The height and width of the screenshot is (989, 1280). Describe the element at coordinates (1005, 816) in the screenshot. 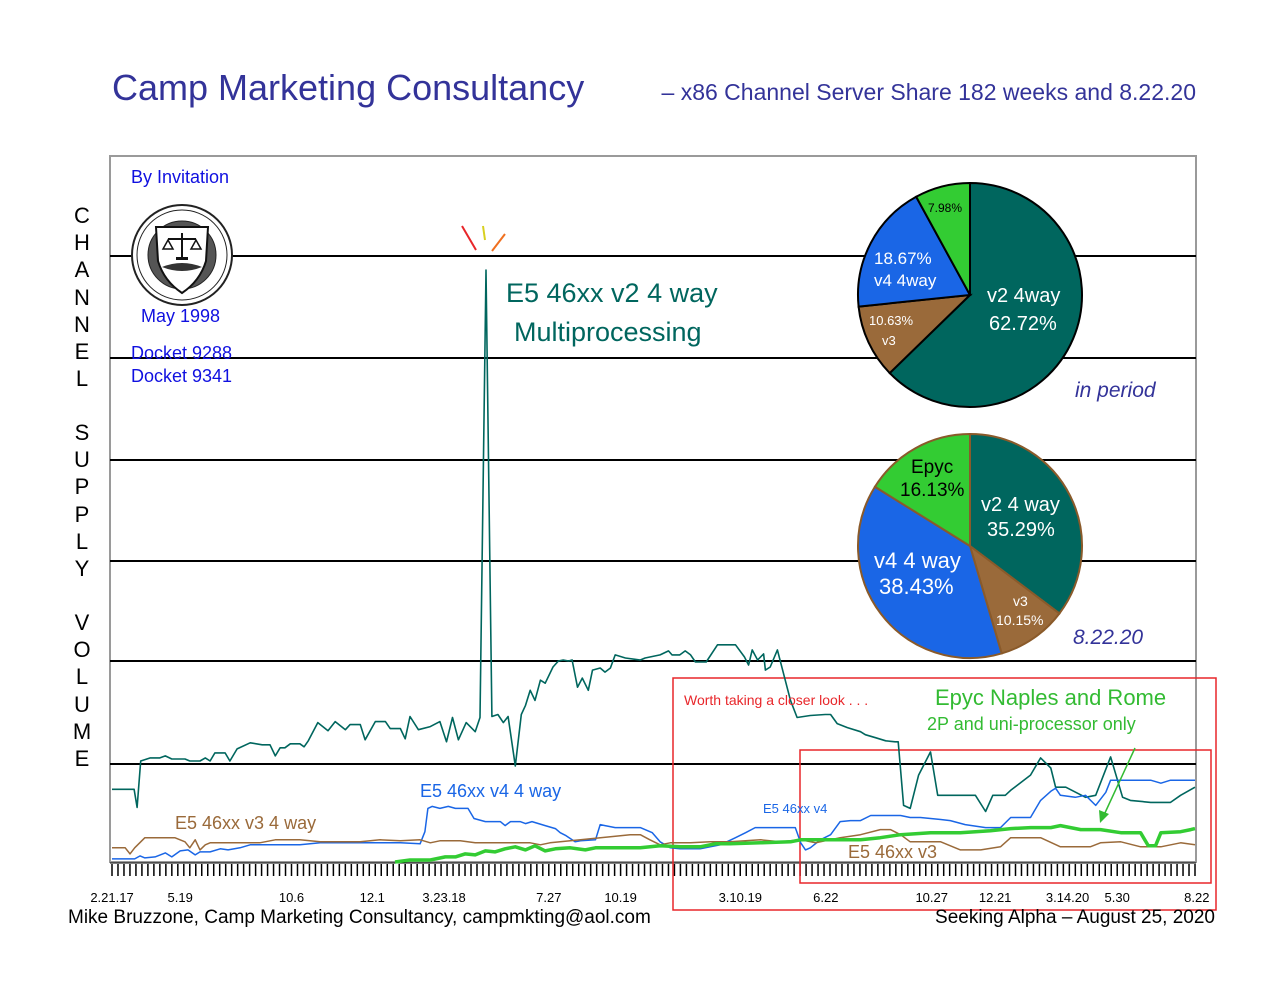

I see `recent-period-box` at that location.